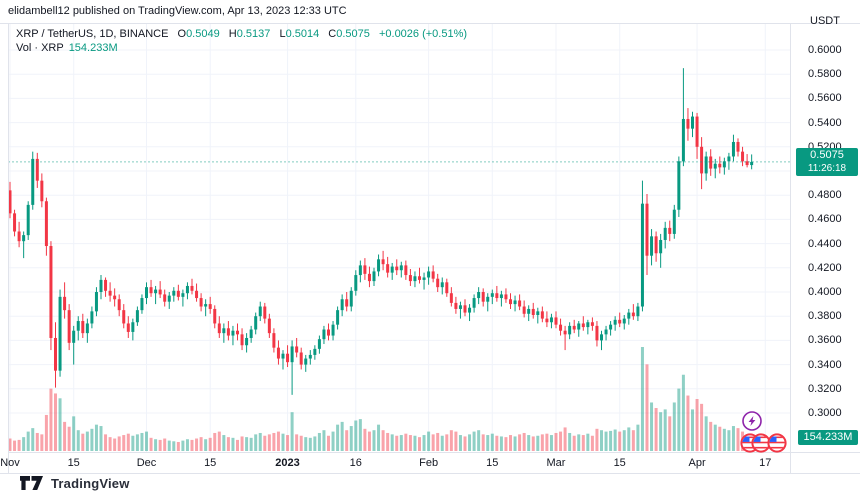 The image size is (860, 501). Describe the element at coordinates (827, 162) in the screenshot. I see `last-price-tag: 0.5075 11:26:18` at that location.